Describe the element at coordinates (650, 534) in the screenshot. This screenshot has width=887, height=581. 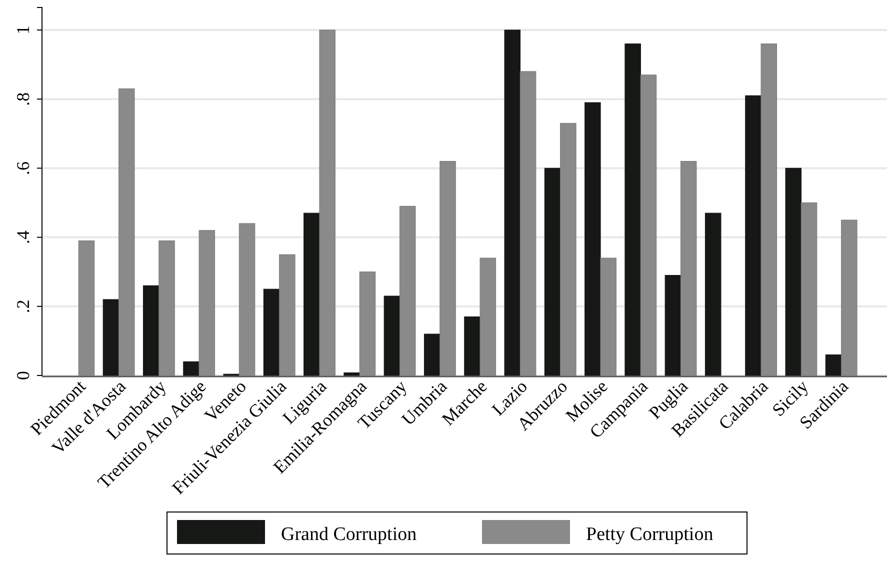
I see `legend-label: Petty Corruption` at that location.